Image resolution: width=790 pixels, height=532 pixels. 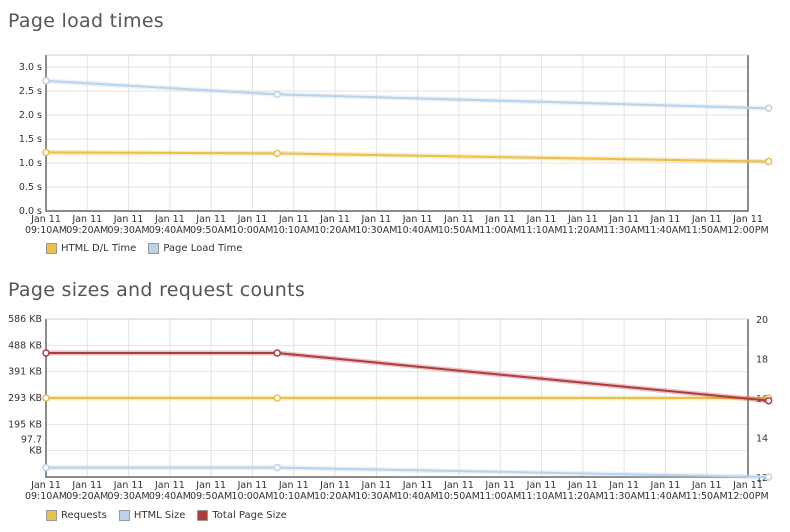 I want to click on y-tick-label: 0.0 s, so click(x=30, y=211).